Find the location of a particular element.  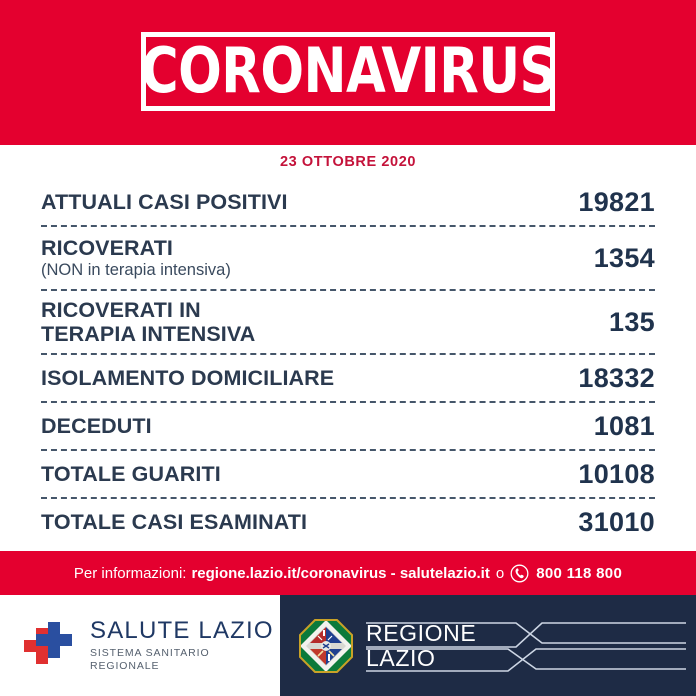

lazio-coat-of-arms-icon is located at coordinates (326, 646).